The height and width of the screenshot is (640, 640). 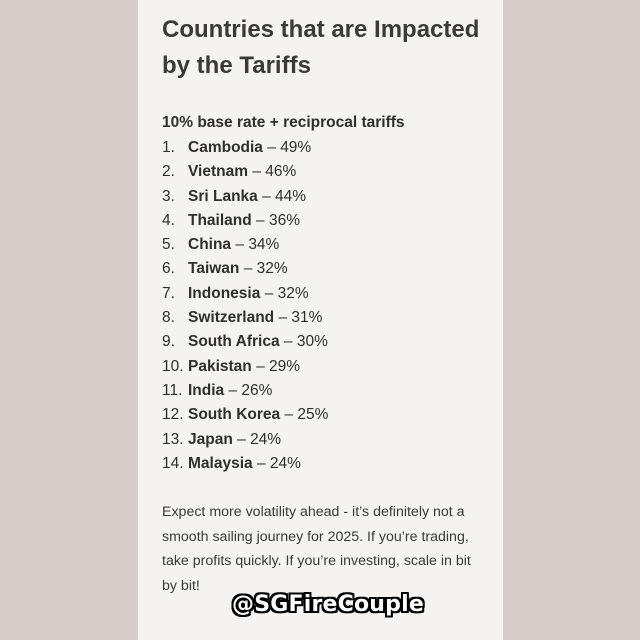 I want to click on list-item-number: 3., so click(x=168, y=196).